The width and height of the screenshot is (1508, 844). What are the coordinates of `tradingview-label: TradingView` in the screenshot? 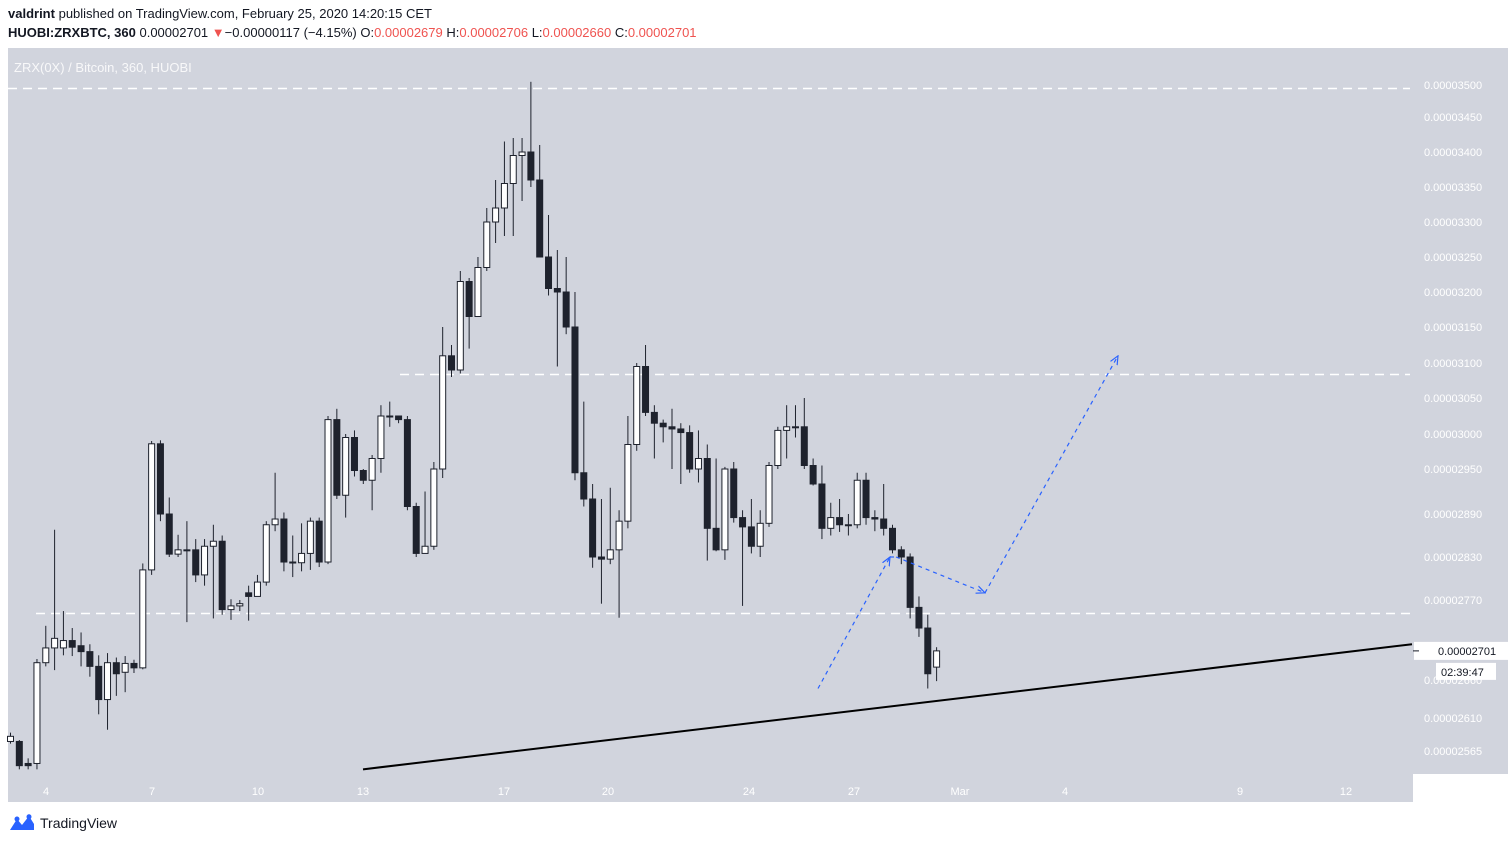 It's located at (79, 823).